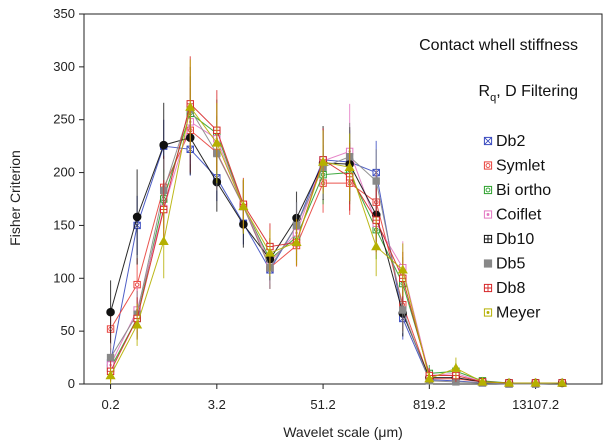 Image resolution: width=616 pixels, height=448 pixels. What do you see at coordinates (520, 166) in the screenshot?
I see `legend-label-symlet: Symlet` at bounding box center [520, 166].